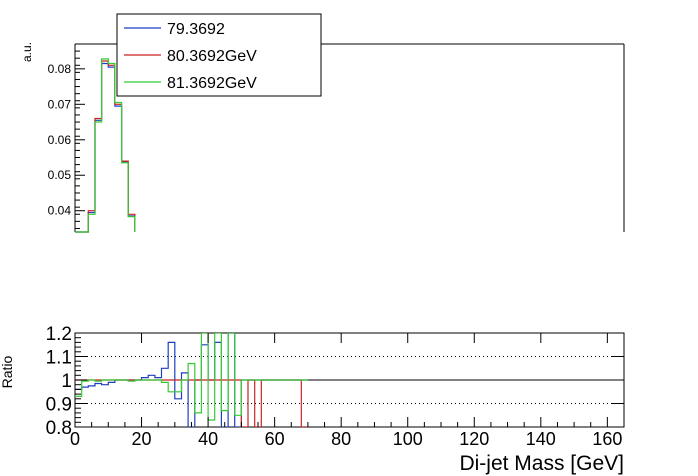  Describe the element at coordinates (60, 104) in the screenshot. I see `main-y-tick-label: 0.07` at that location.